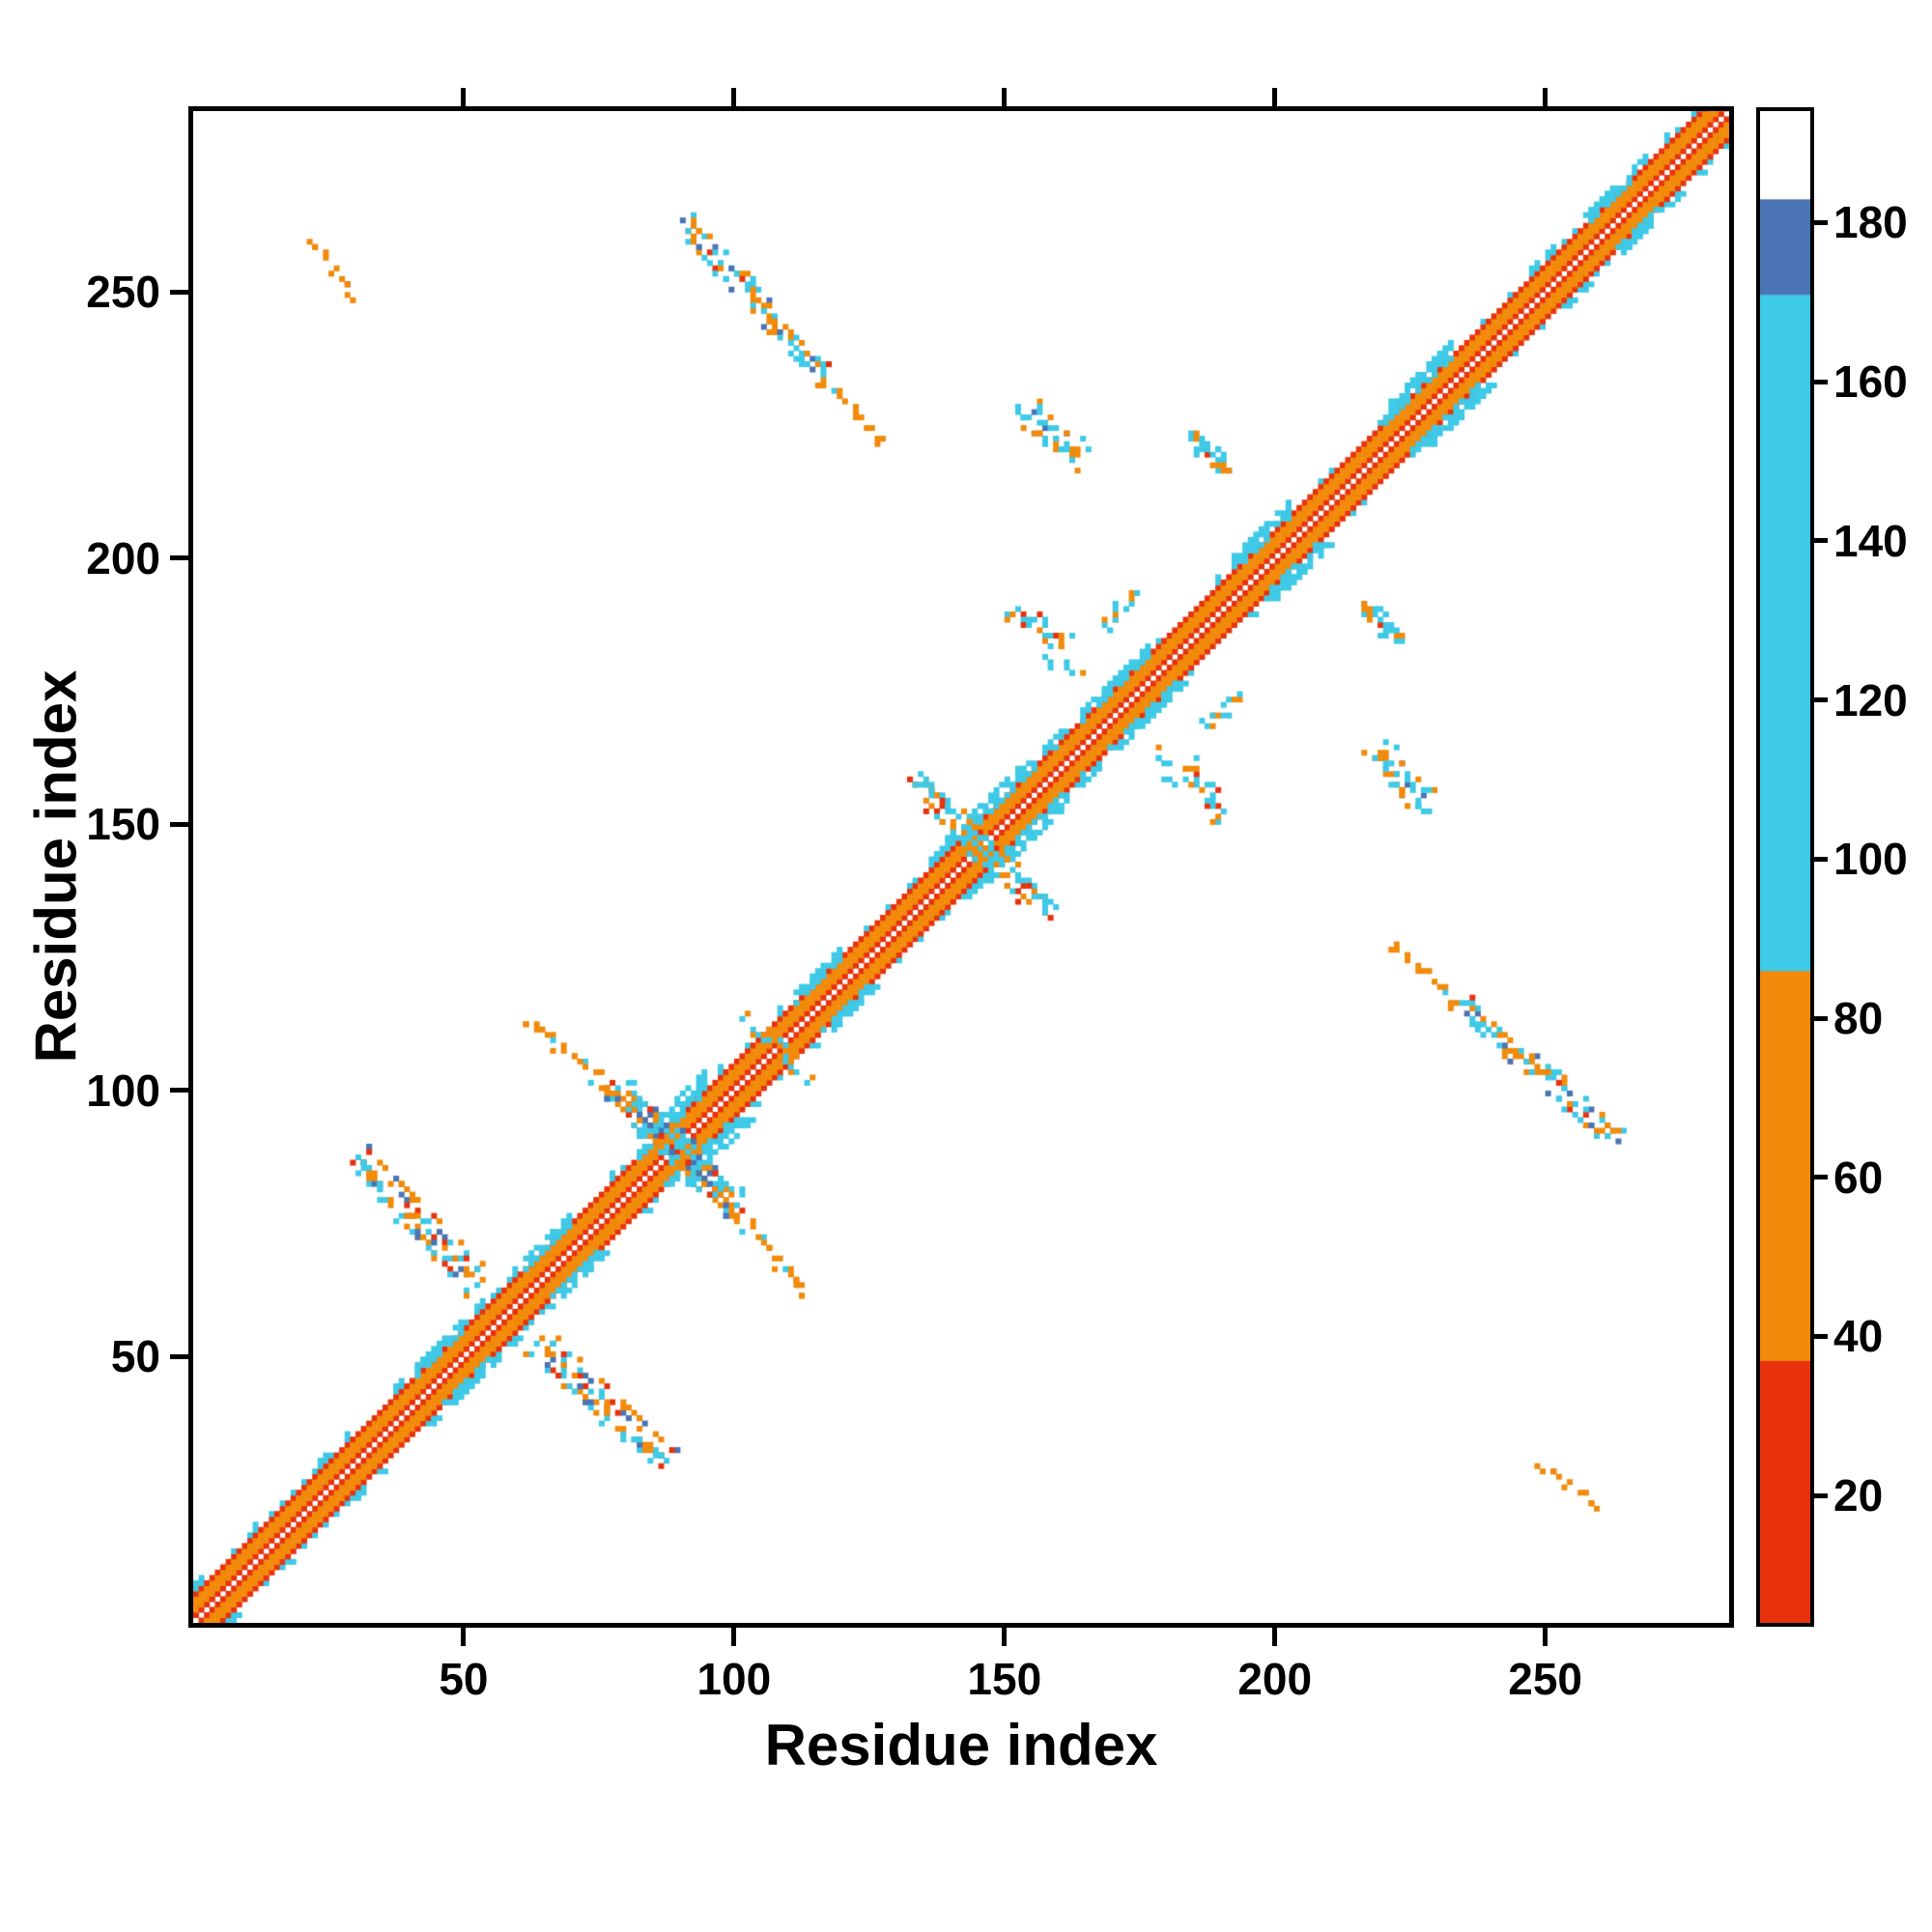  I want to click on y-tick-label: 100, so click(123, 1090).